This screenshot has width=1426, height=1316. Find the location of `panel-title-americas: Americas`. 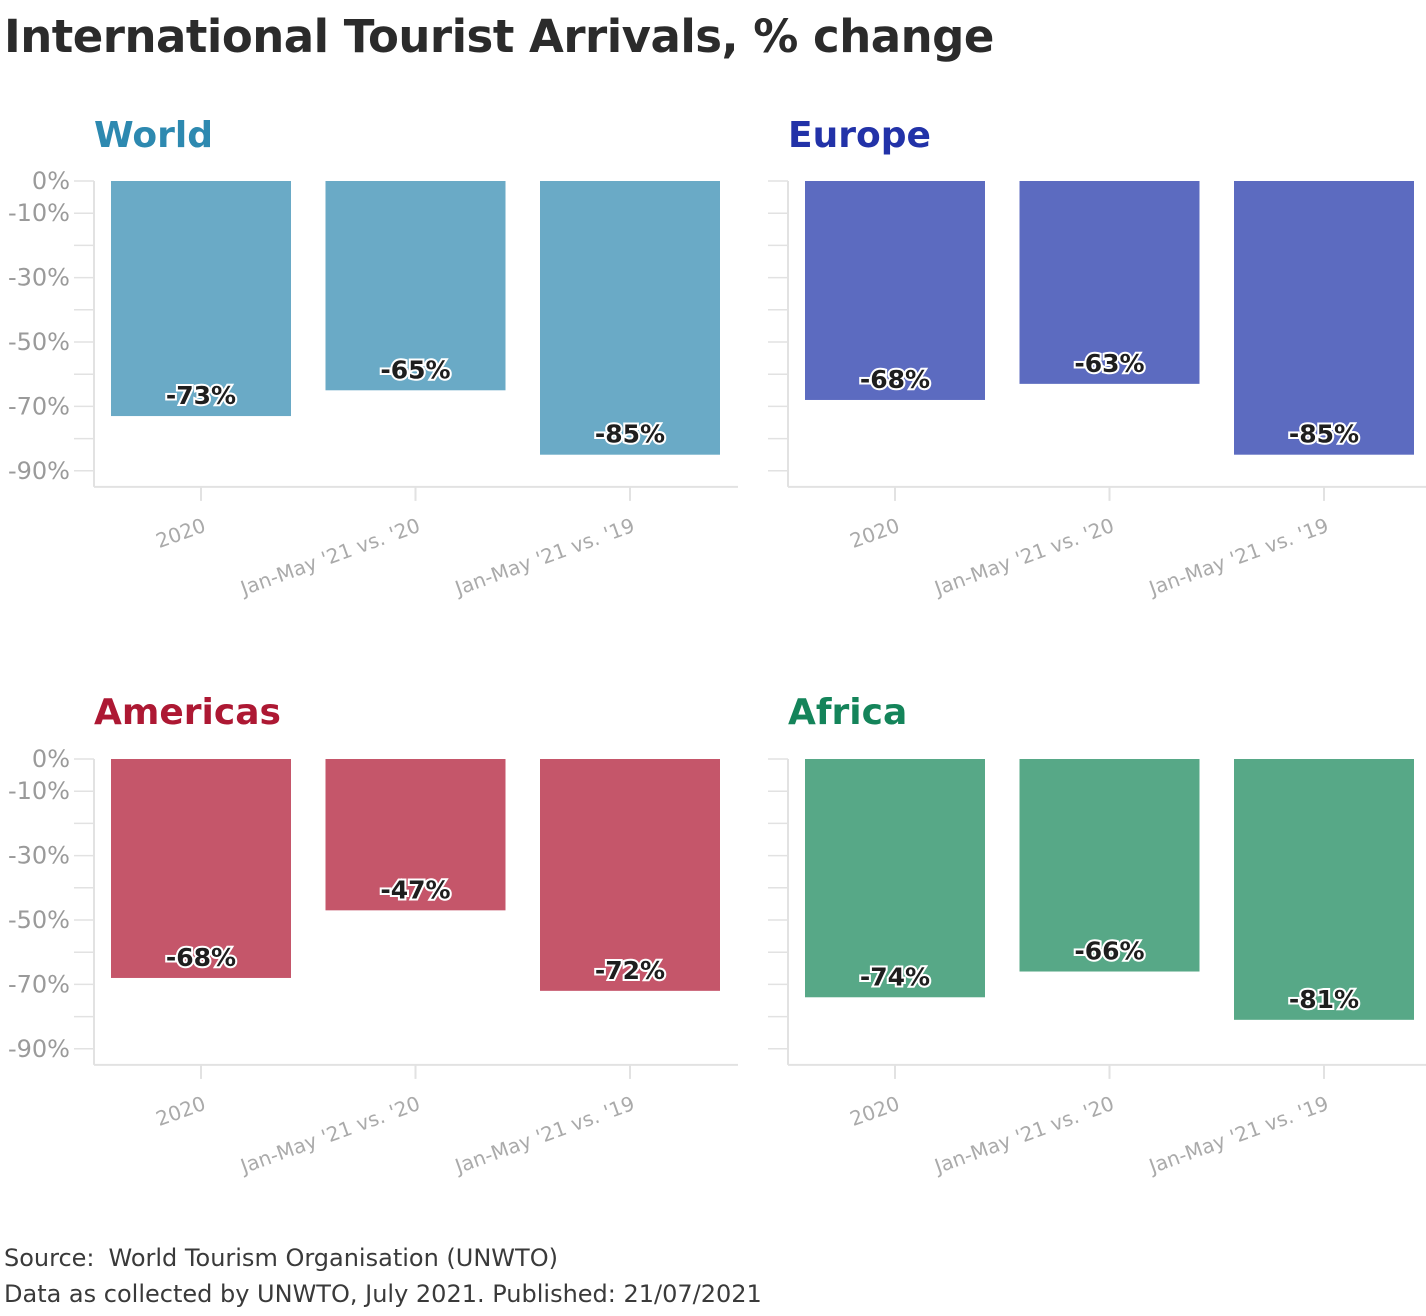

panel-title-americas: Americas is located at coordinates (187, 712).